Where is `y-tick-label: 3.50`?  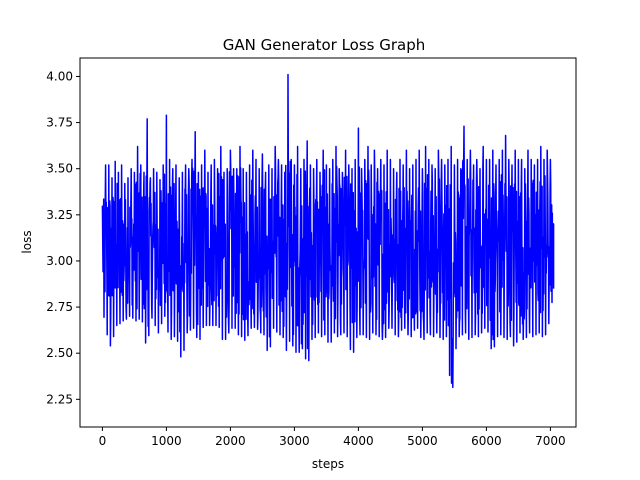
y-tick-label: 3.50 is located at coordinates (59, 169).